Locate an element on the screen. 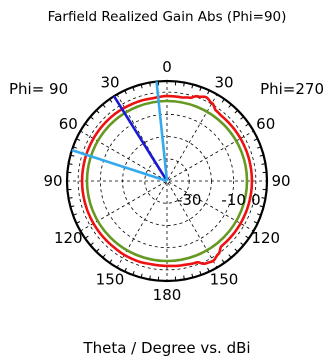 This screenshot has height=364, width=334. half-plane-label-left: Phi= 90 is located at coordinates (38, 89).